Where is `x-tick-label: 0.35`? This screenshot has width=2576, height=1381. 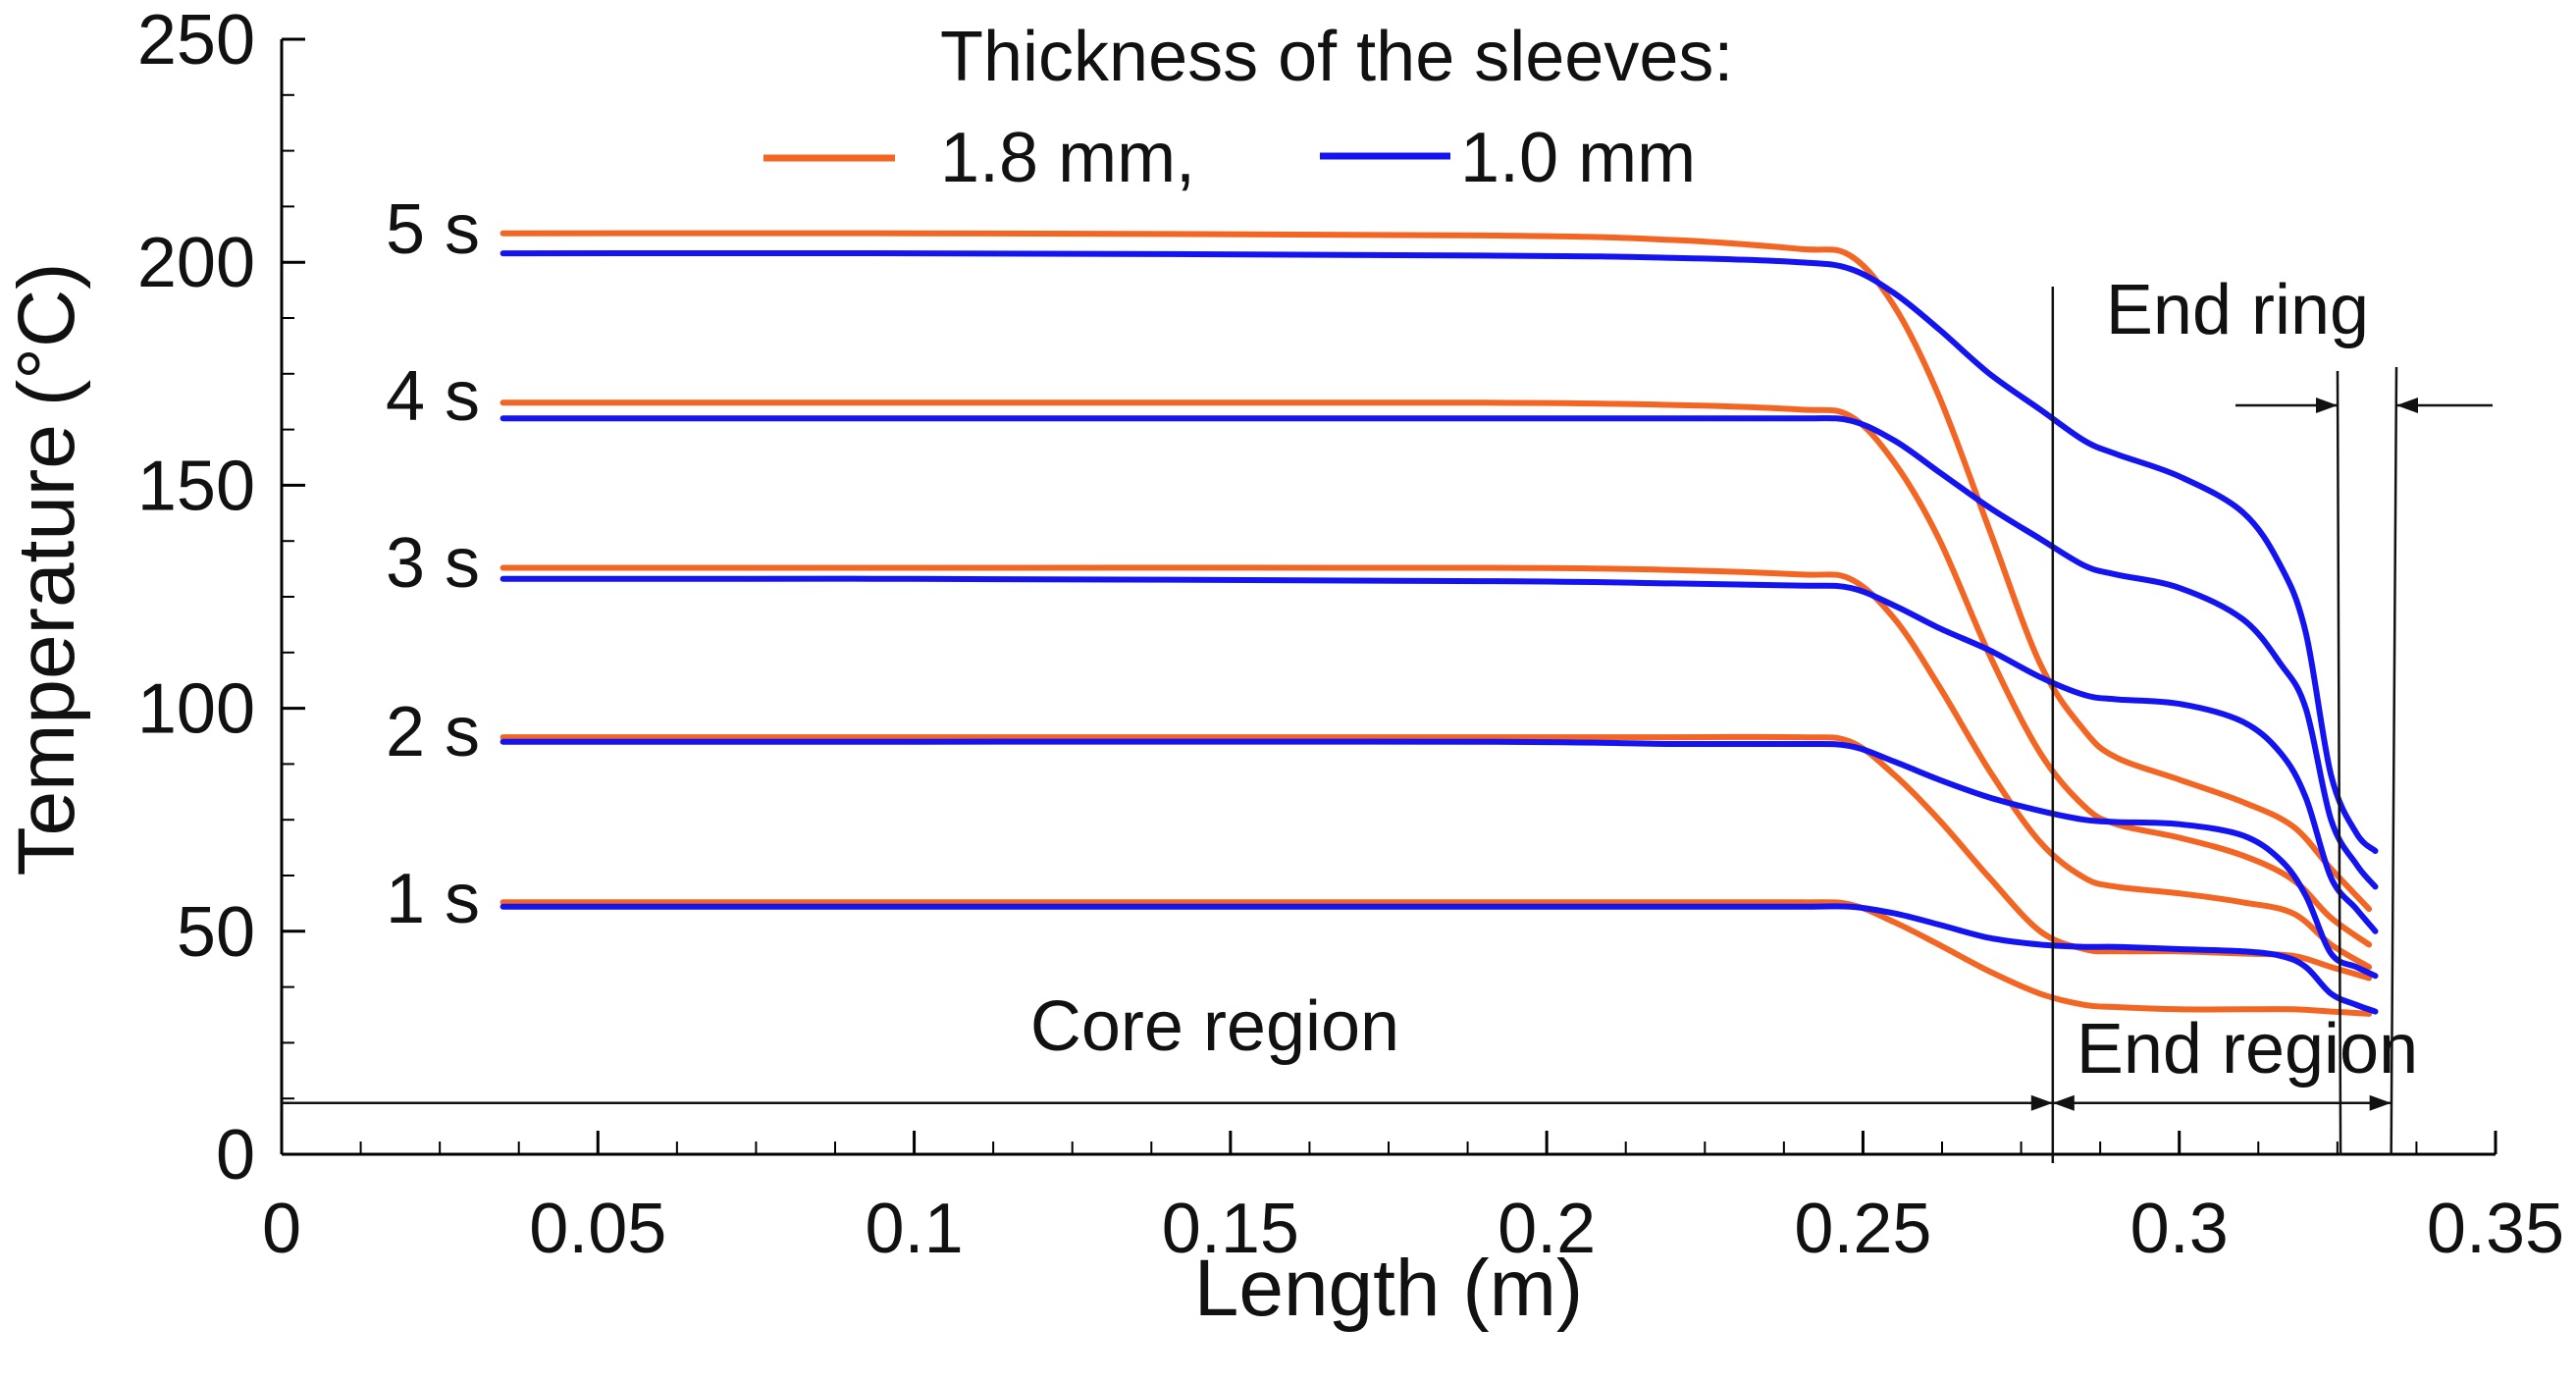 x-tick-label: 0.35 is located at coordinates (2495, 1229).